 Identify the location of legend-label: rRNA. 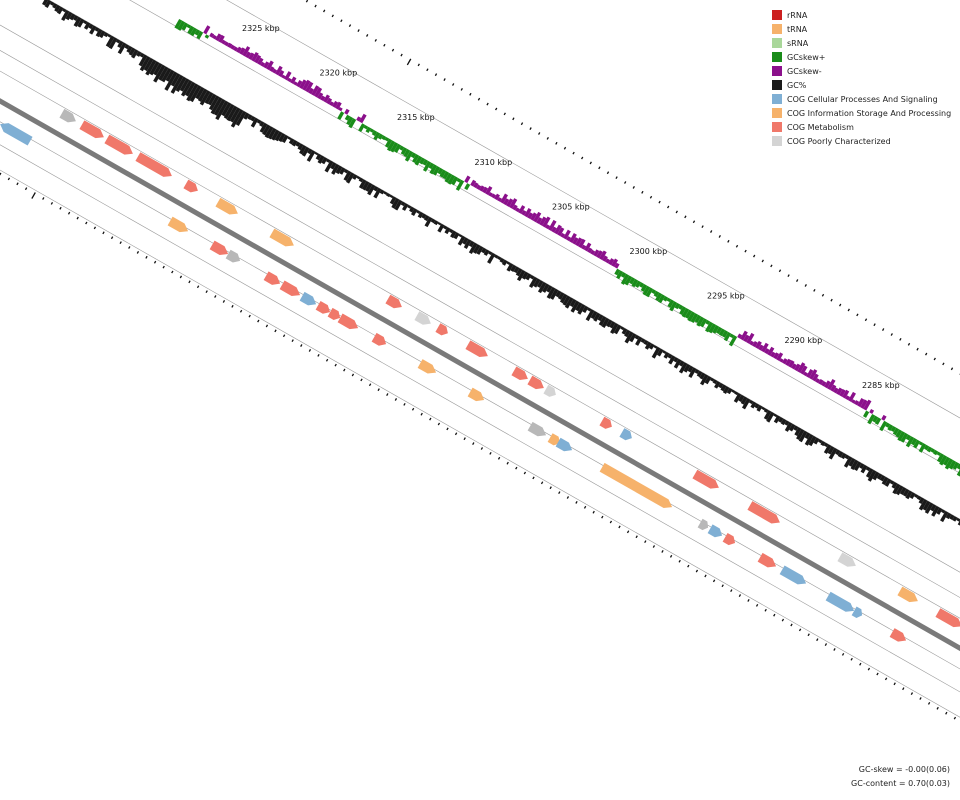
(797, 15).